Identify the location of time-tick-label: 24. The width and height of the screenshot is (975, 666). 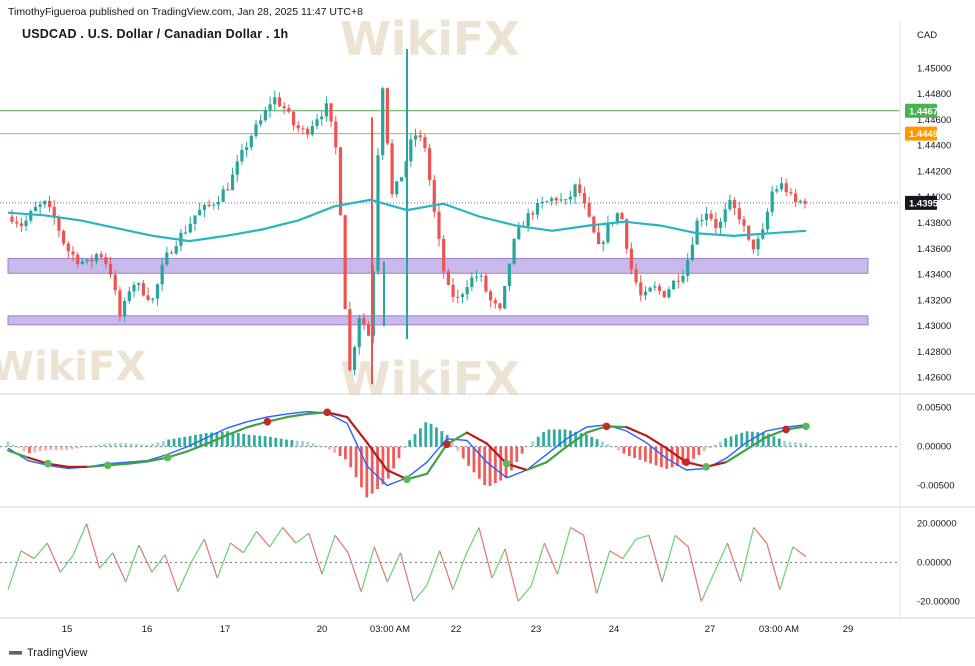
(614, 629).